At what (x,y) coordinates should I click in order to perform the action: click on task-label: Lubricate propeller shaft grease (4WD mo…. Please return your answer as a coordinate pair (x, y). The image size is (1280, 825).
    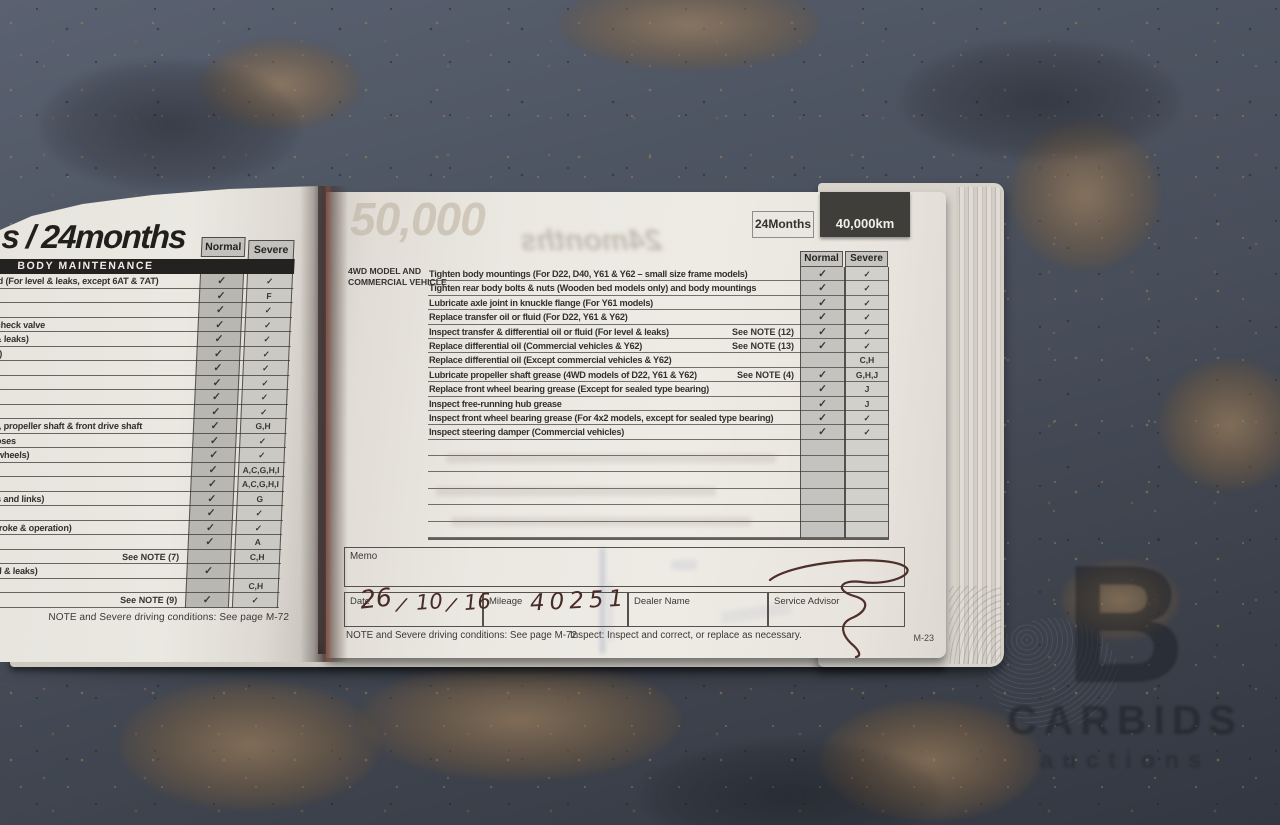
    Looking at the image, I should click on (563, 374).